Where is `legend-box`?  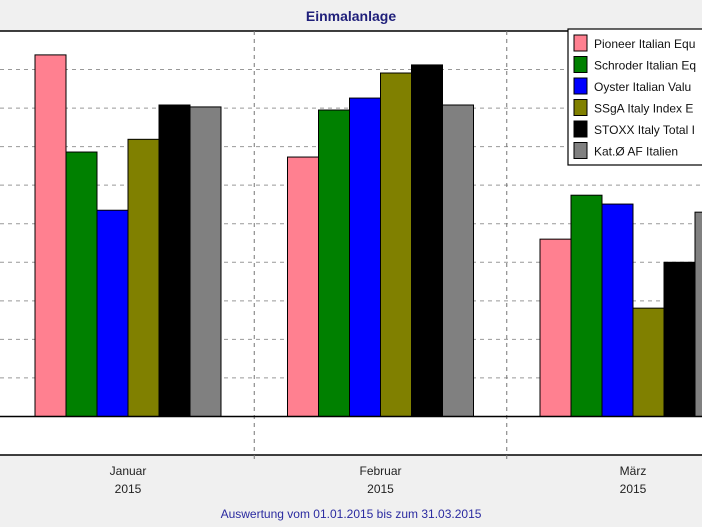 legend-box is located at coordinates (634, 97).